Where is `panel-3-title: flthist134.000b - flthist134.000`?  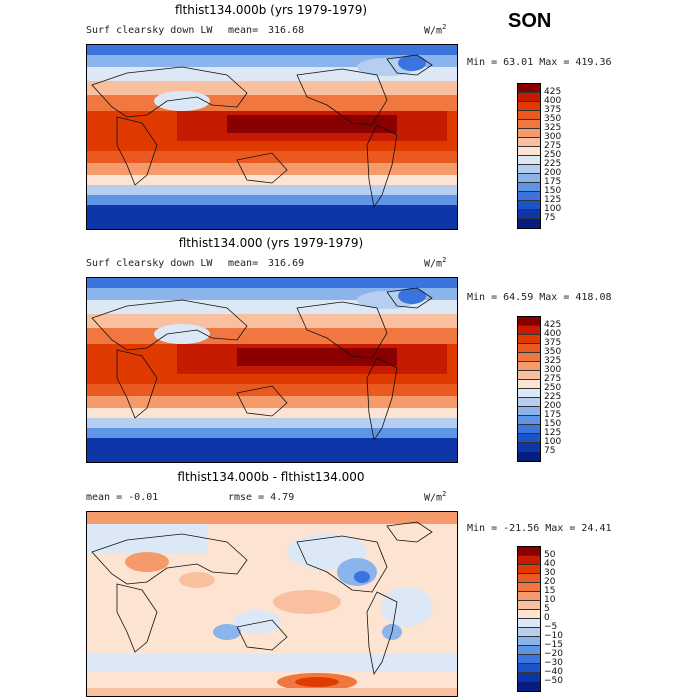 panel-3-title: flthist134.000b - flthist134.000 is located at coordinates (271, 477).